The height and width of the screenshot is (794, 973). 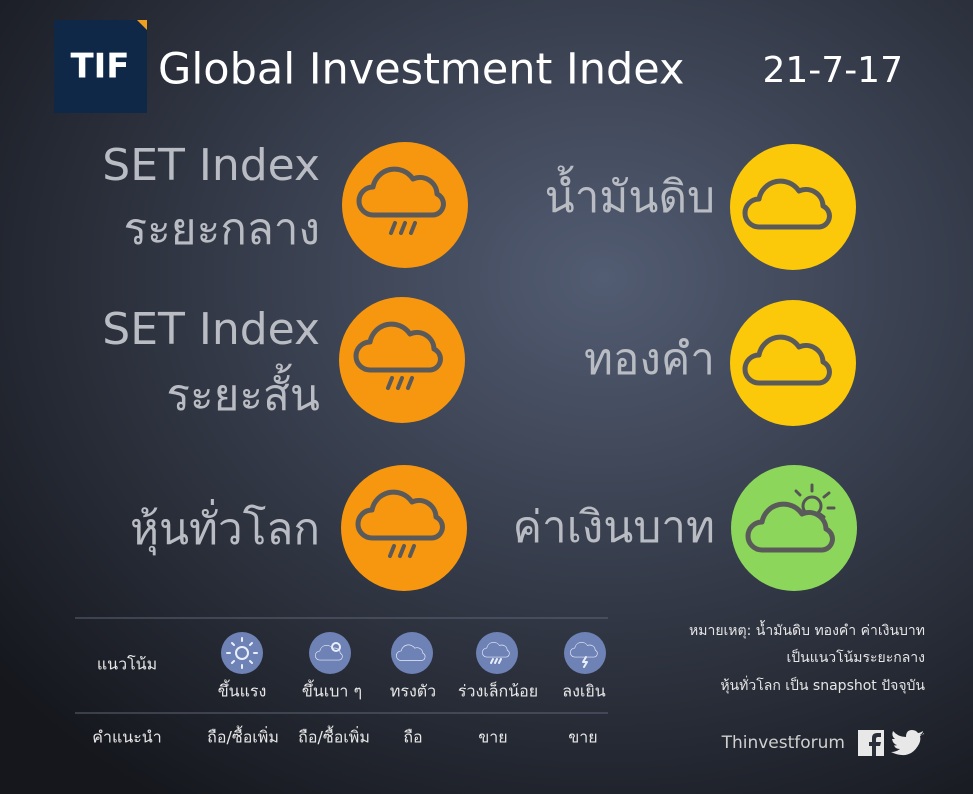 I want to click on item-label: ทองคำ, so click(x=649, y=359).